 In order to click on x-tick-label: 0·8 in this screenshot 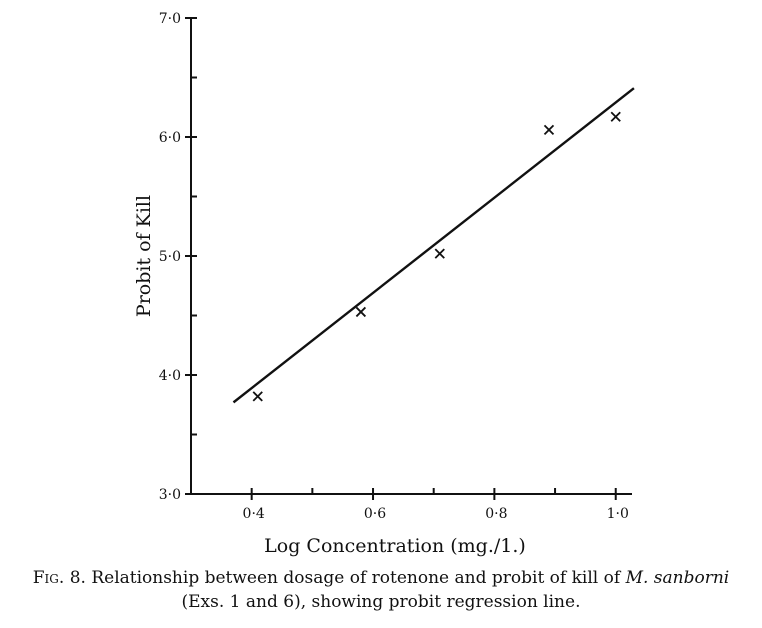, I will do `click(496, 514)`.